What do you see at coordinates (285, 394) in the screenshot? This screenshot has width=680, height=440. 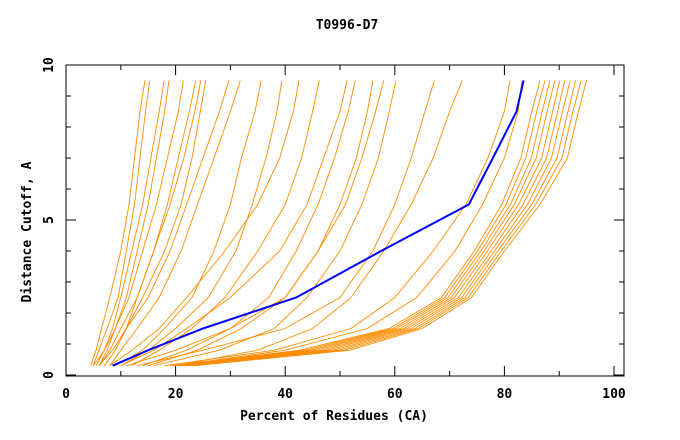 I see `x-tick-label: 40` at bounding box center [285, 394].